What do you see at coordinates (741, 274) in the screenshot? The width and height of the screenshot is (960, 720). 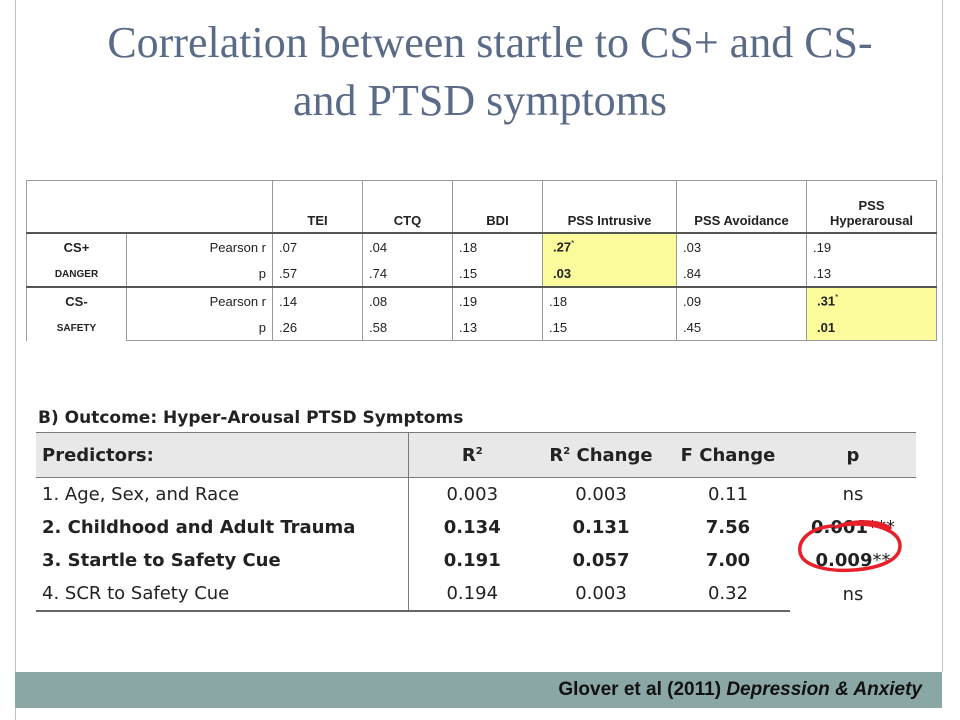 I see `cell-value: .84` at bounding box center [741, 274].